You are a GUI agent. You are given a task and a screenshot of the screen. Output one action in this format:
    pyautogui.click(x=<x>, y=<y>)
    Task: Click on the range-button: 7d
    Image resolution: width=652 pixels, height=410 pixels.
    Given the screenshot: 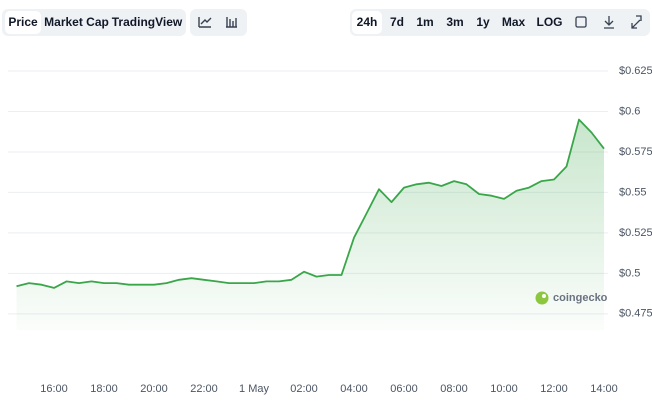 What is the action you would take?
    pyautogui.click(x=397, y=22)
    